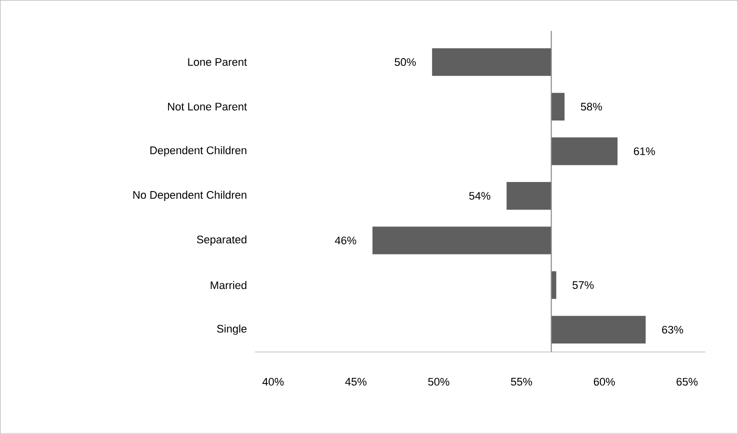 This screenshot has width=738, height=434. Describe the element at coordinates (232, 329) in the screenshot. I see `y-tick-label: Single` at that location.